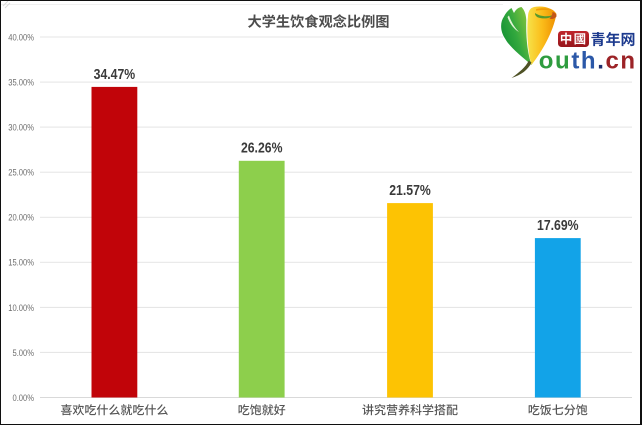  Describe the element at coordinates (410, 190) in the screenshot. I see `svg-text: 21.57%` at that location.